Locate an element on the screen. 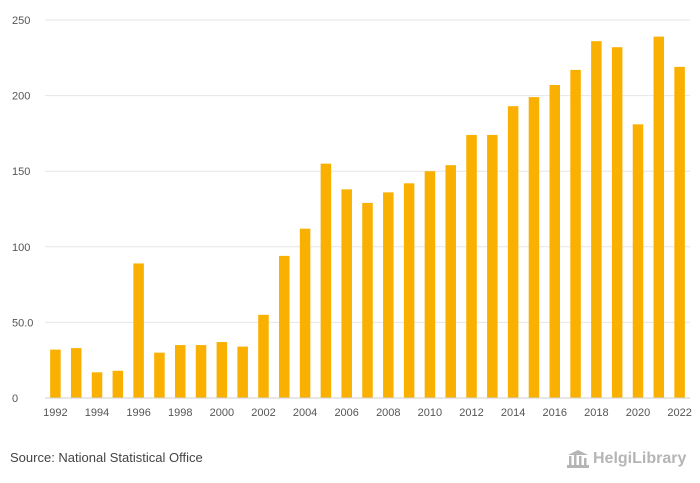 This screenshot has height=483, width=700. bar-2015 is located at coordinates (534, 247).